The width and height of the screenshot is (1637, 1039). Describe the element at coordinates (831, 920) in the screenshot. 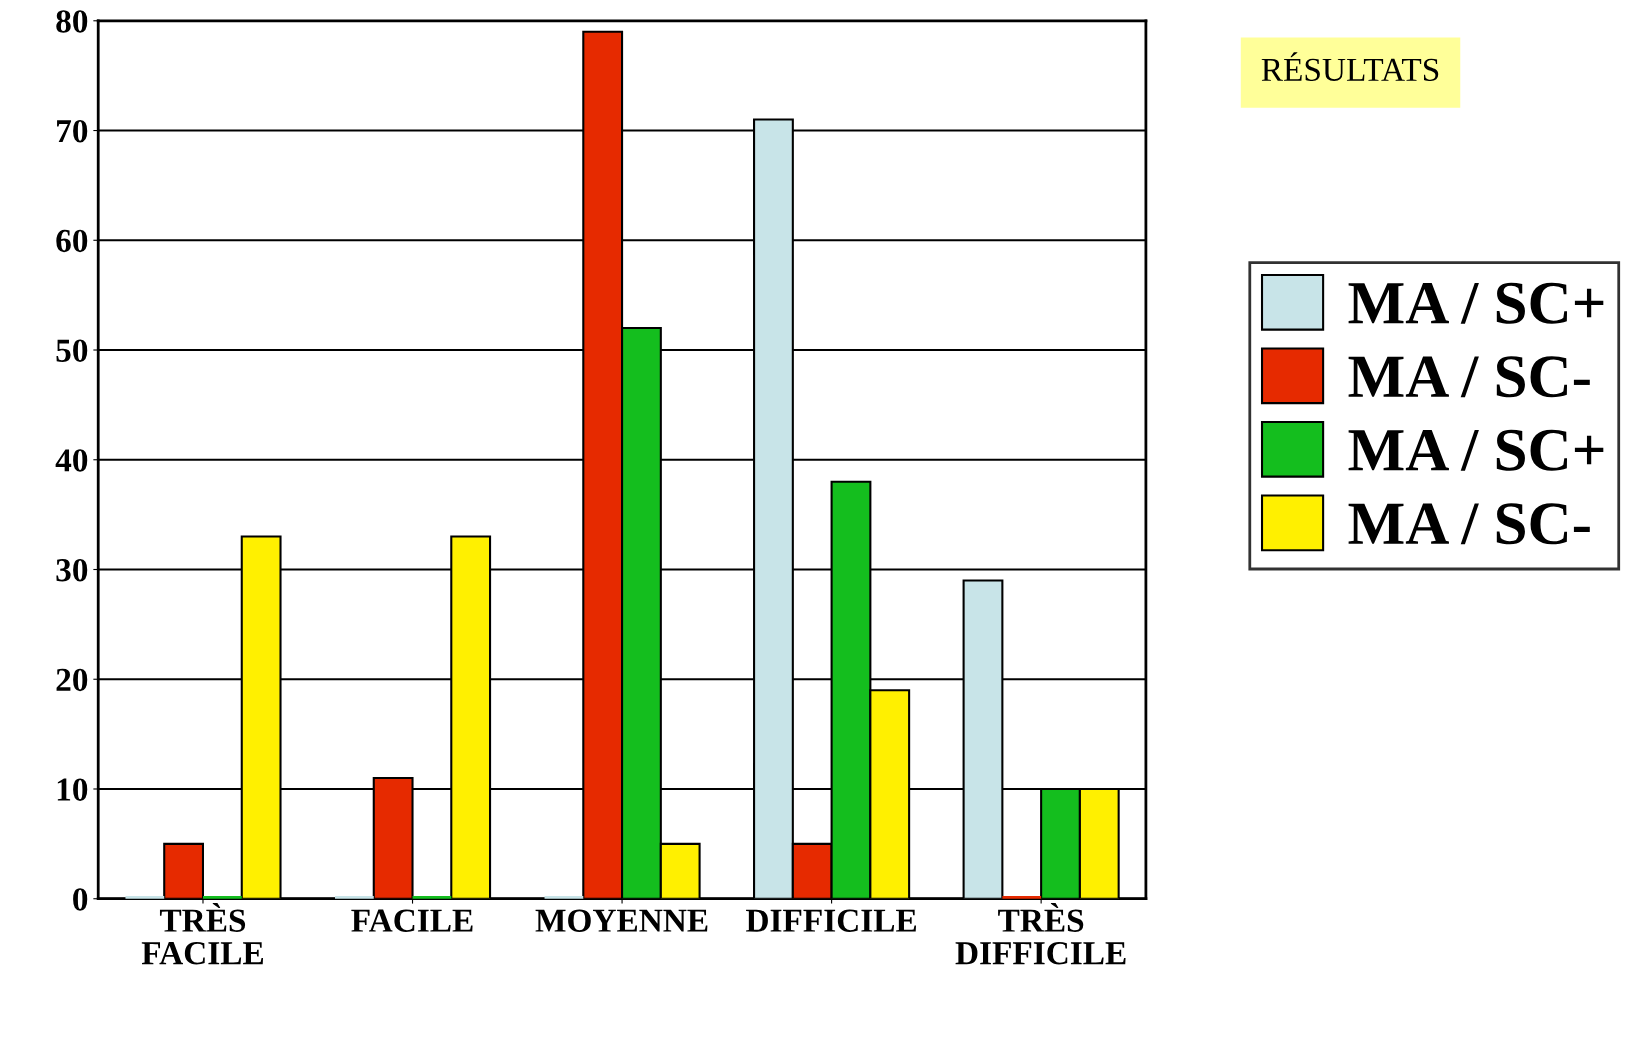

I see `x-tick-label: DIFFICILE` at that location.